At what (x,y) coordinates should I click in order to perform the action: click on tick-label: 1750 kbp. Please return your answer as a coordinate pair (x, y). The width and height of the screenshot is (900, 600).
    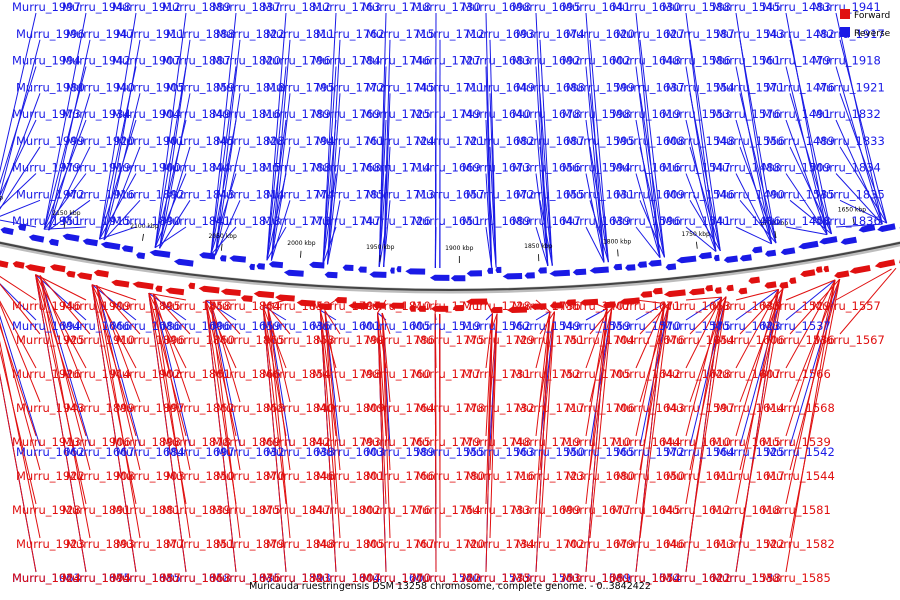
    Looking at the image, I should click on (696, 234).